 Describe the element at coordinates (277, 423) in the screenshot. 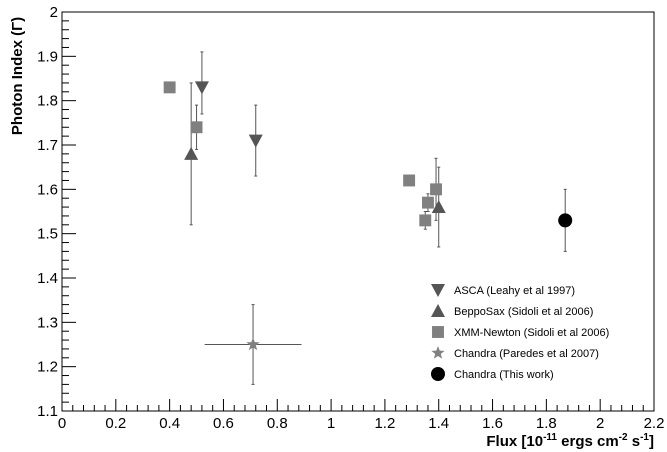

I see `x-tick-label: 0.8` at that location.